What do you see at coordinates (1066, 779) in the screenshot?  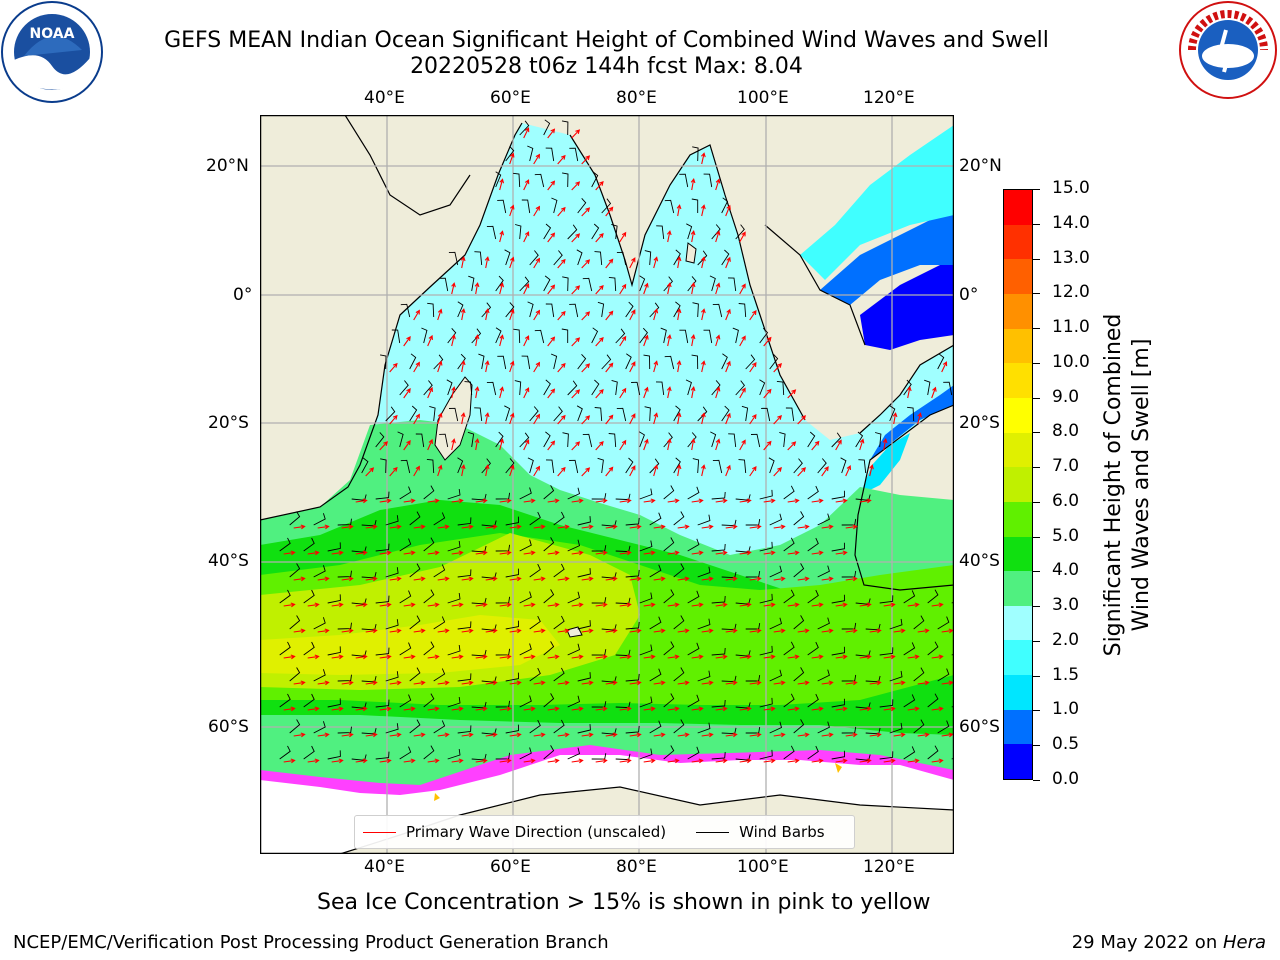 I see `colorbar-tick-label: 0.0` at bounding box center [1066, 779].